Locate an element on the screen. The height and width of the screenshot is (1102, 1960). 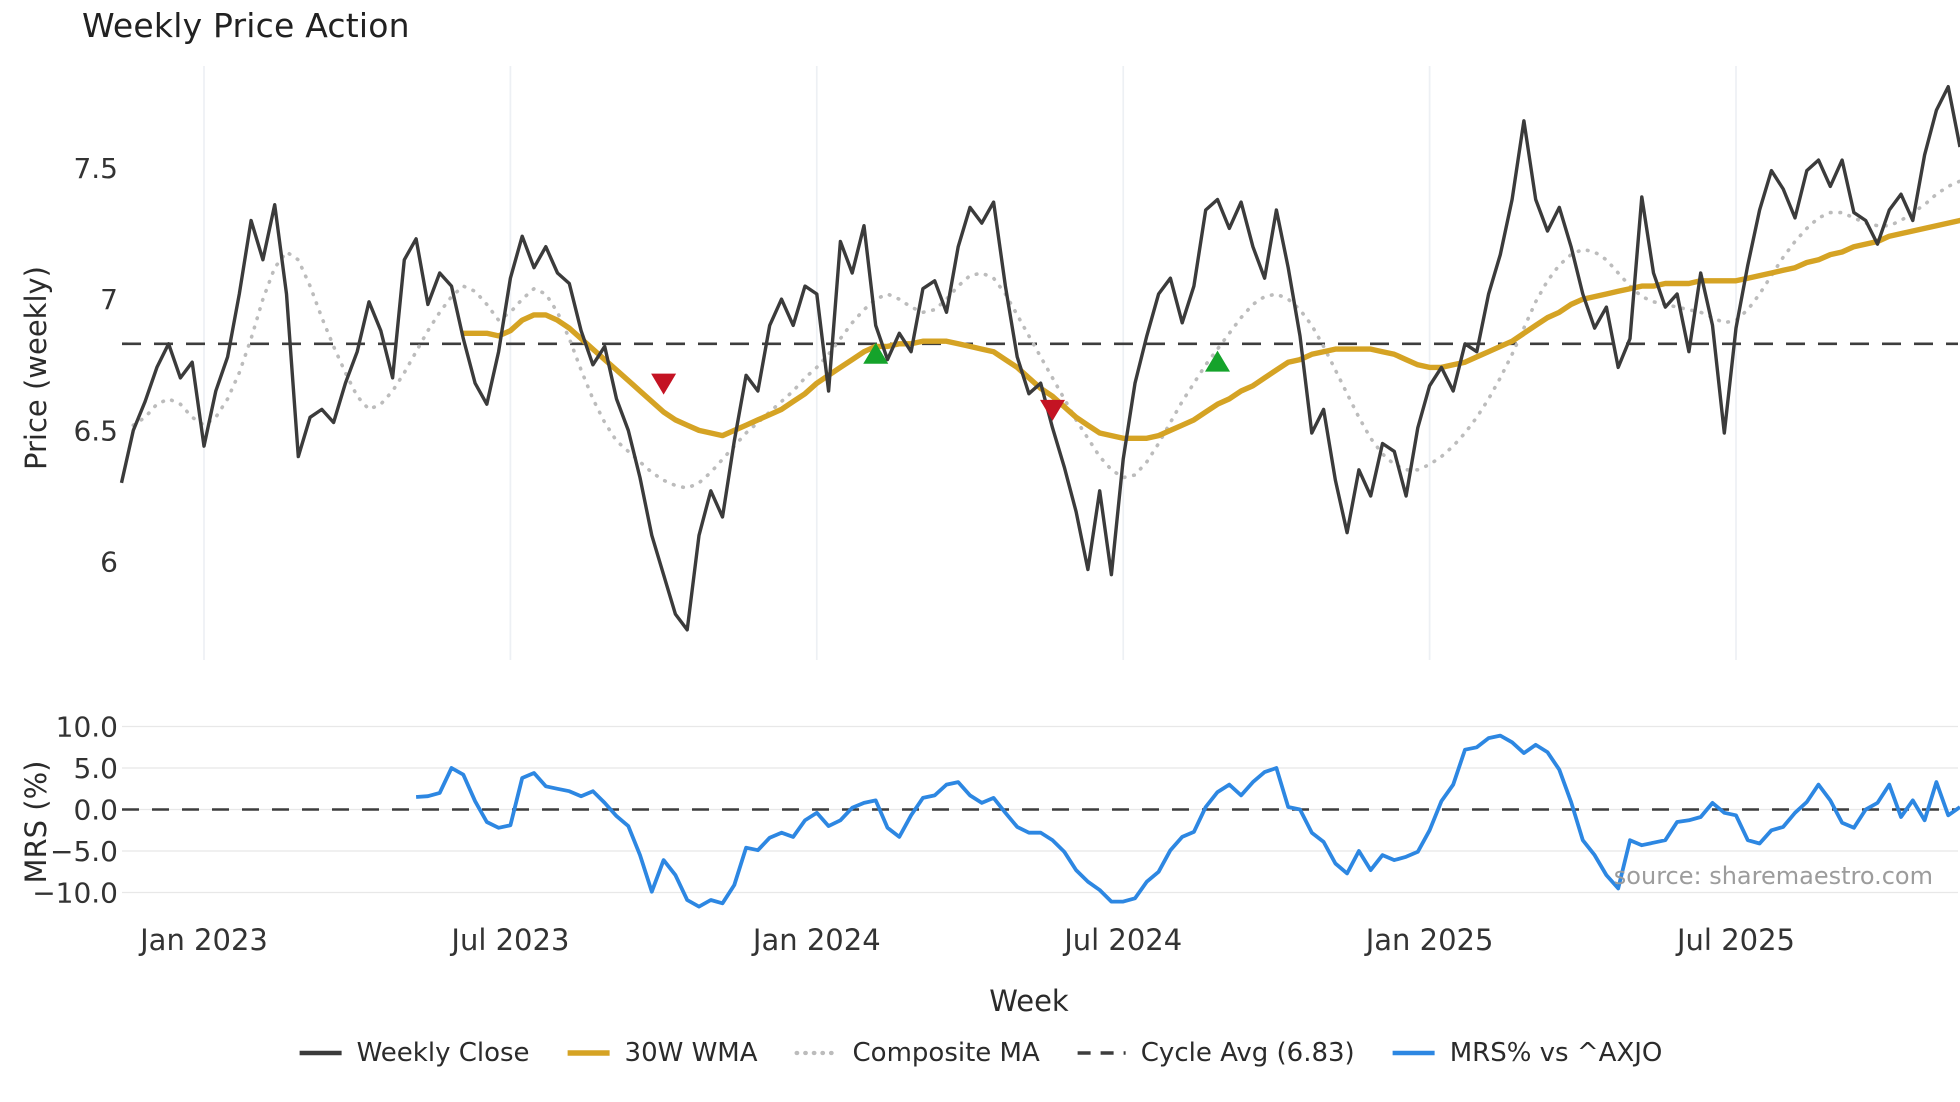
mrs-tick-label: 10.0 is located at coordinates (87, 727).